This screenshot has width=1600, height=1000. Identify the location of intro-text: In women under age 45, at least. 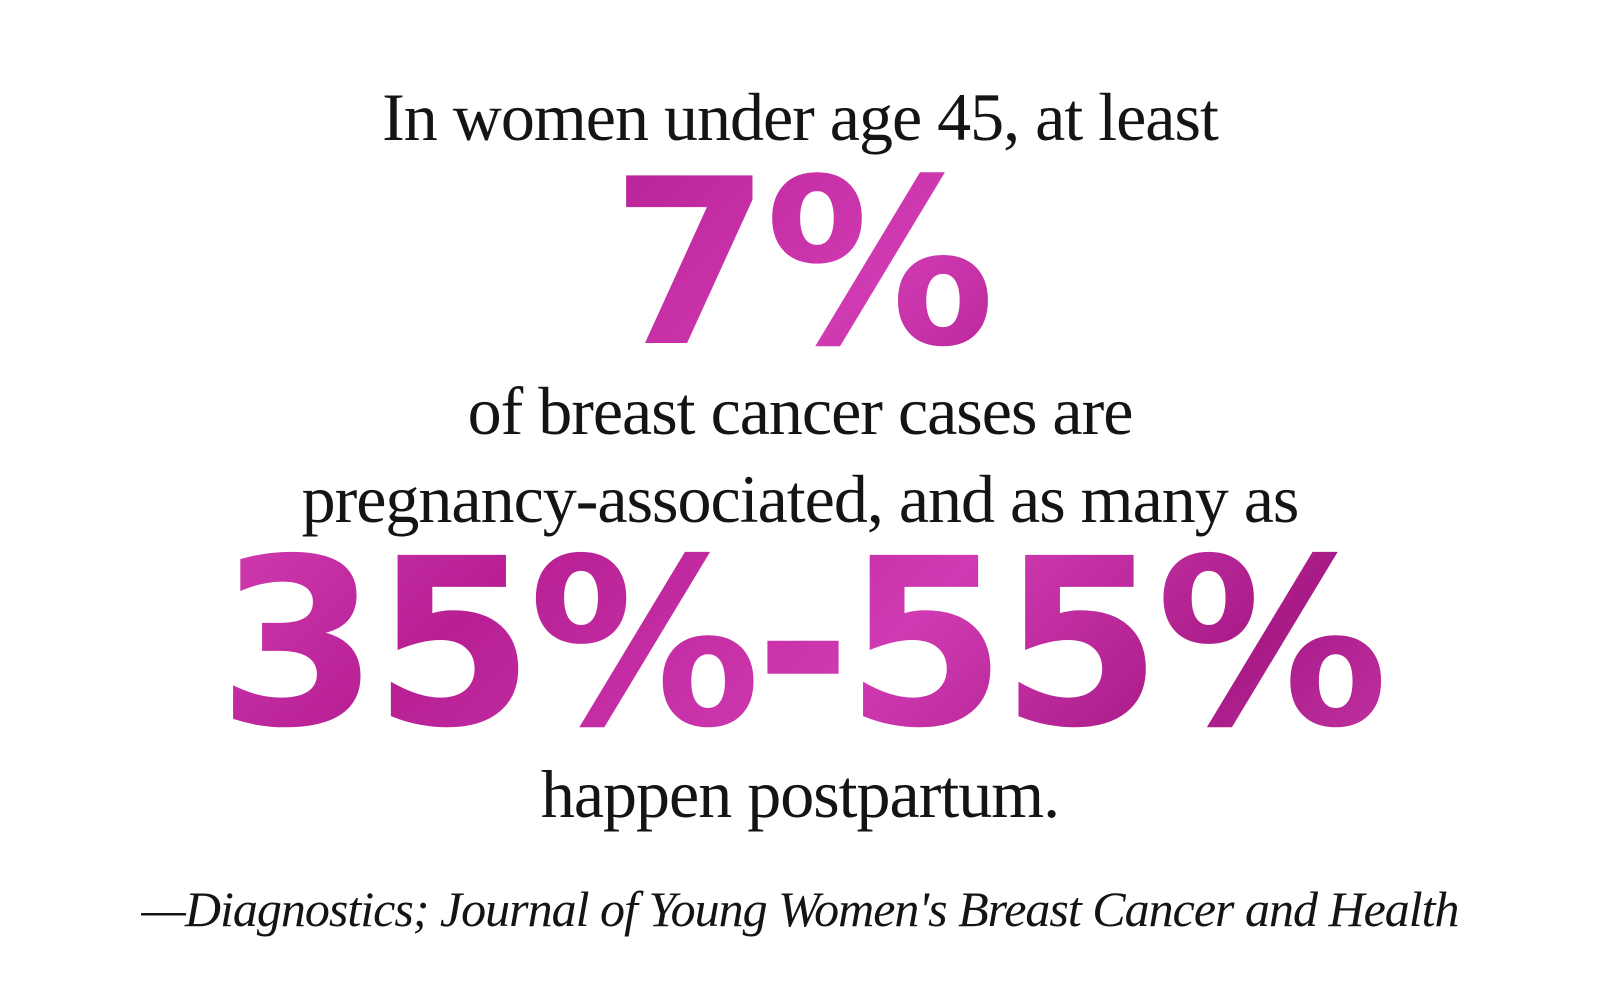
(800, 117).